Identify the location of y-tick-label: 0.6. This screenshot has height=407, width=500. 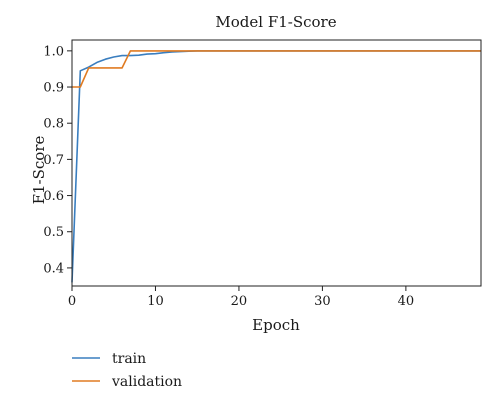
(53, 196).